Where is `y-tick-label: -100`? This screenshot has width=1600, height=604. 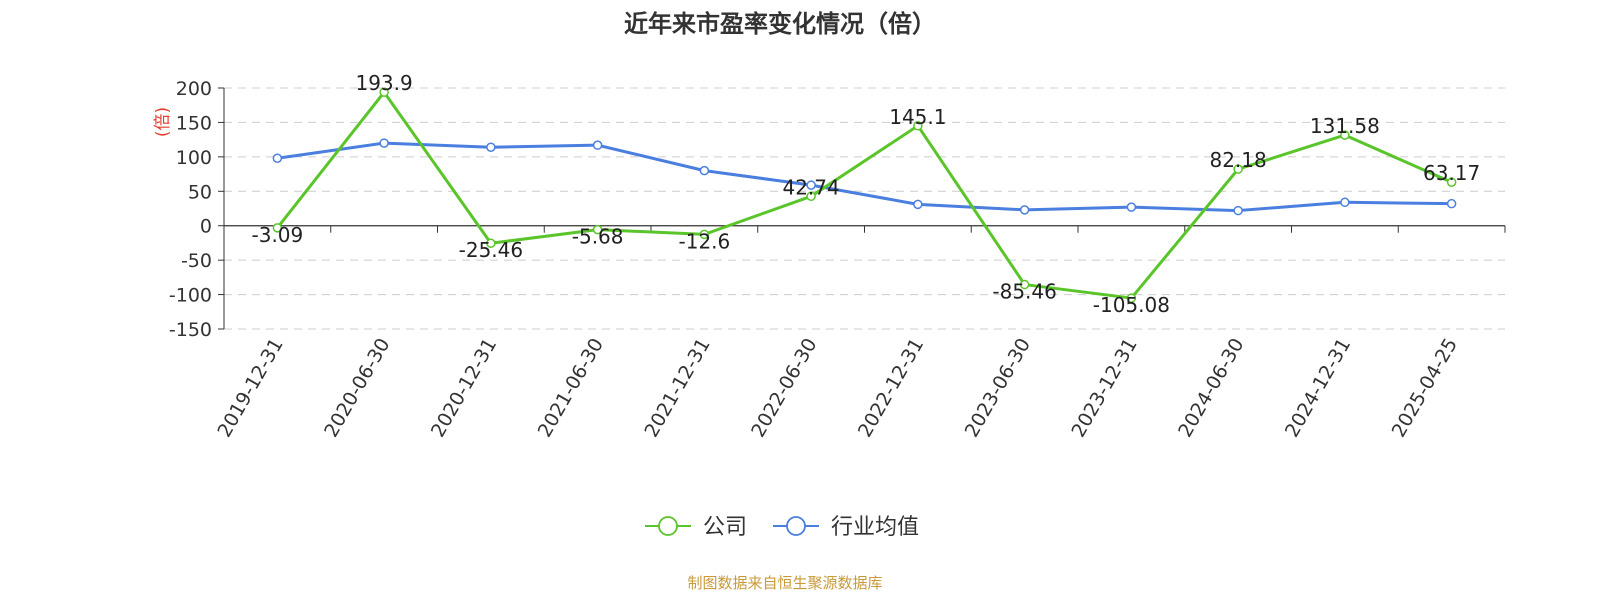
y-tick-label: -100 is located at coordinates (190, 296).